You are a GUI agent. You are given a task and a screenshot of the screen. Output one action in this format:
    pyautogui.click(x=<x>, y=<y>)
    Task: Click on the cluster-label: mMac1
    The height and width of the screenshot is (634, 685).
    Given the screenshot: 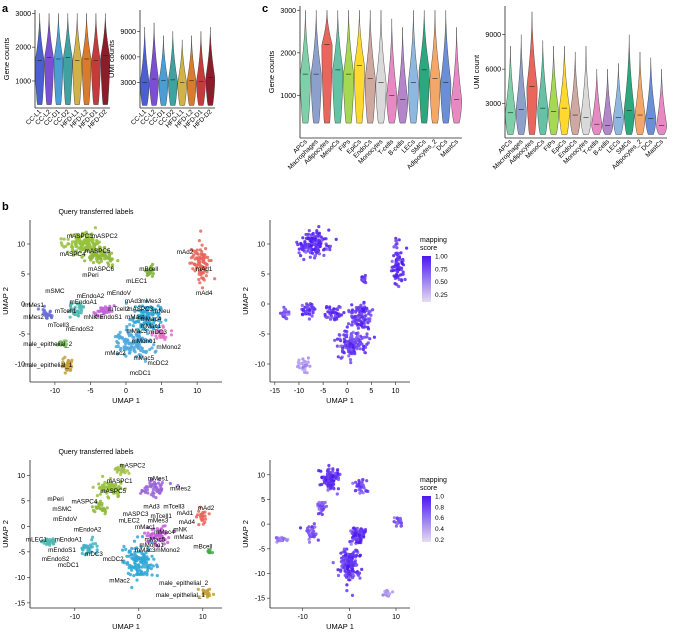 What is the action you would take?
    pyautogui.click(x=151, y=326)
    